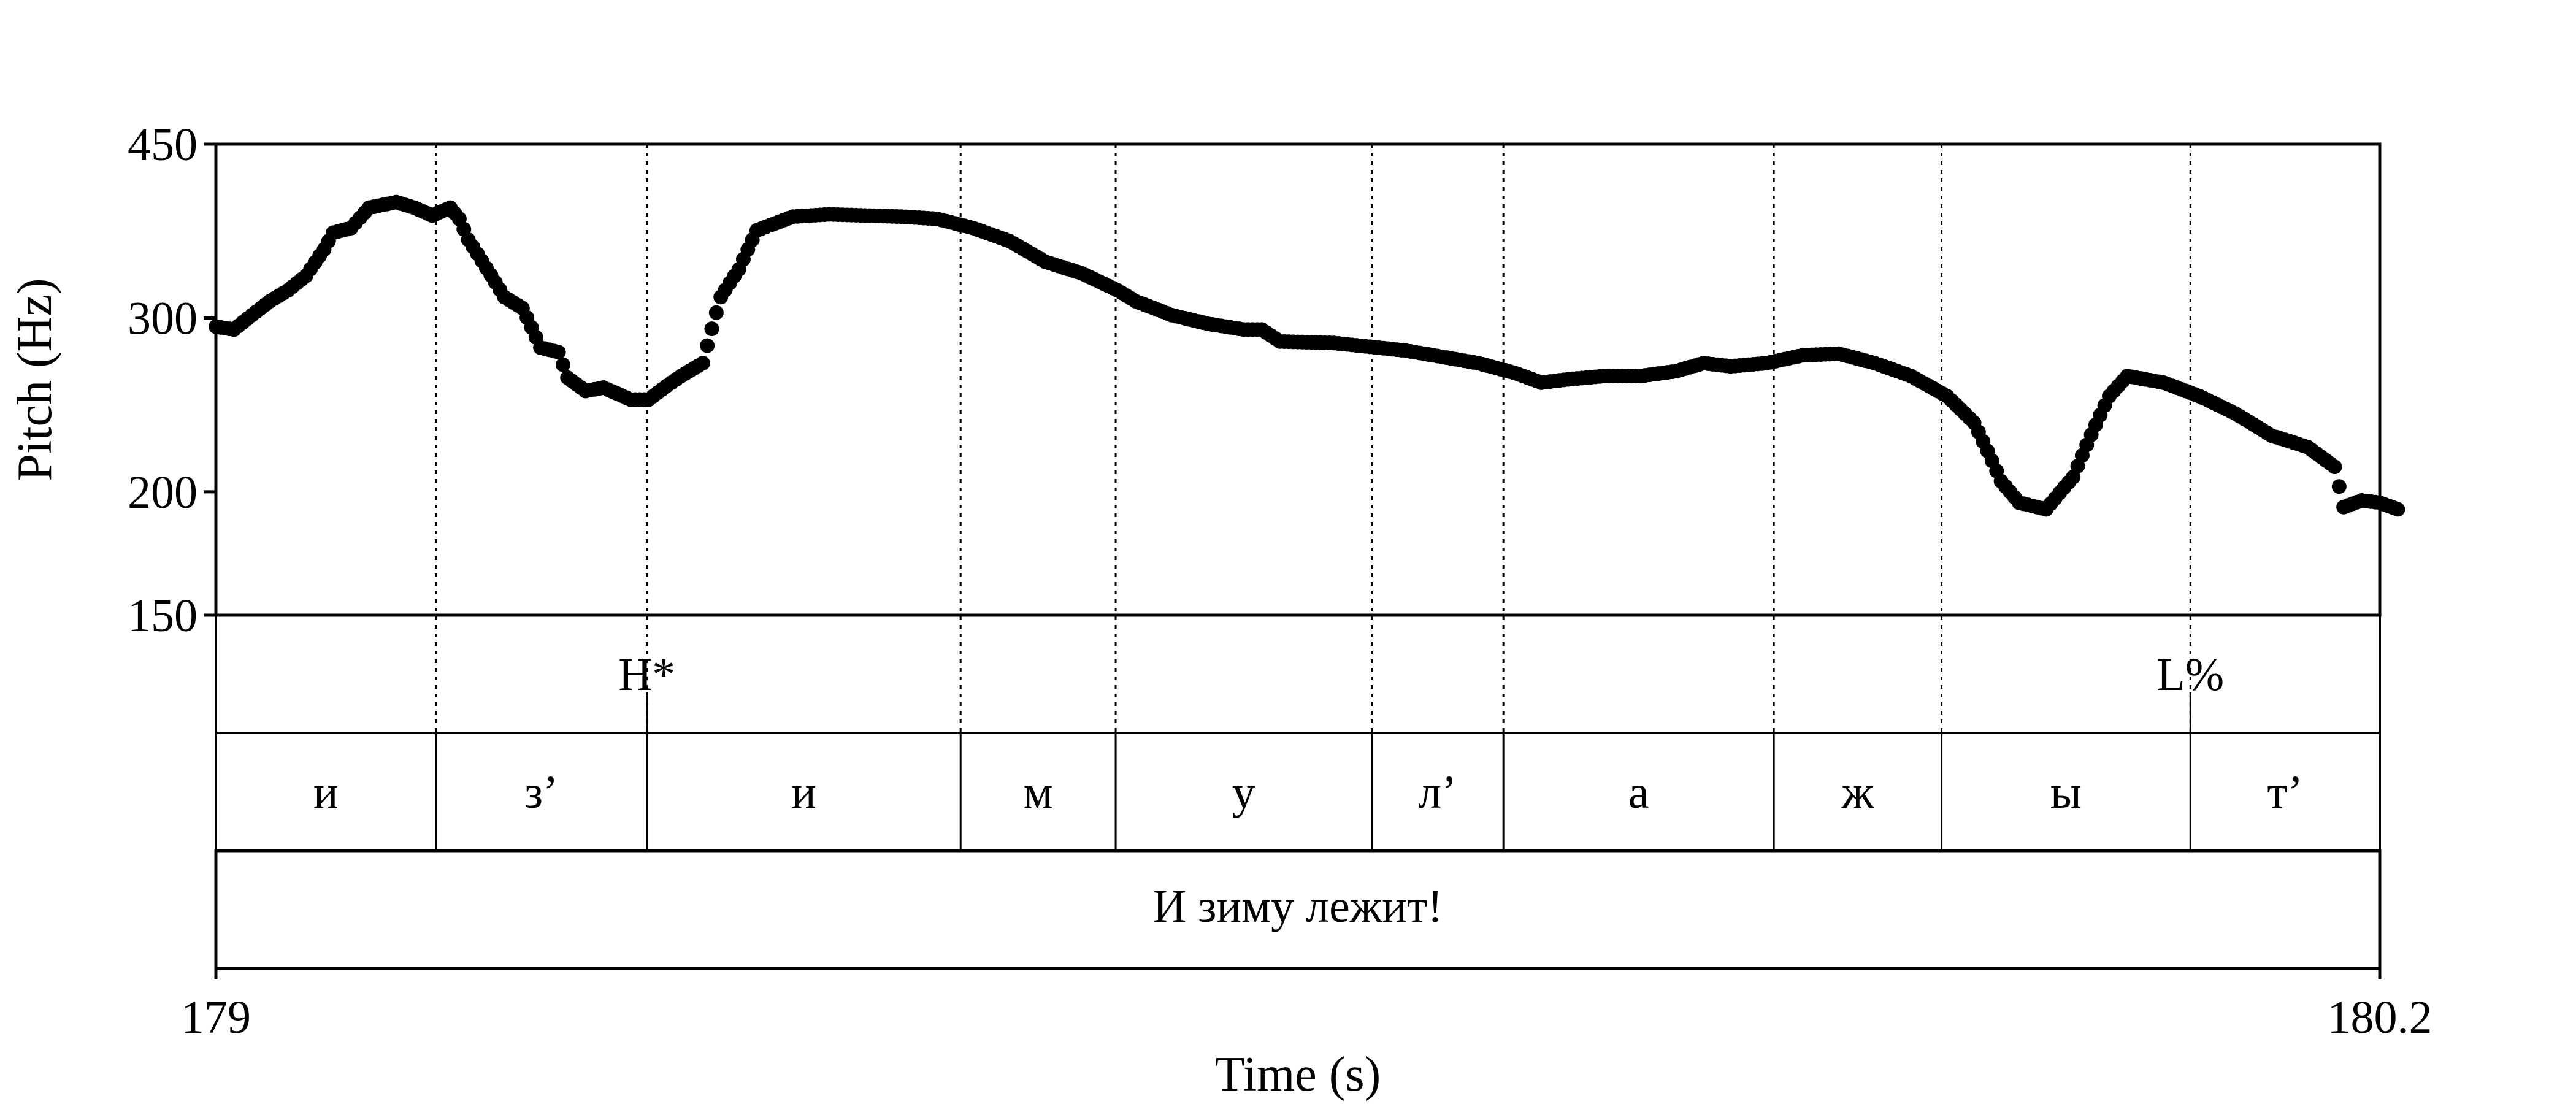  I want to click on utterance-tier-frame, so click(1298, 909).